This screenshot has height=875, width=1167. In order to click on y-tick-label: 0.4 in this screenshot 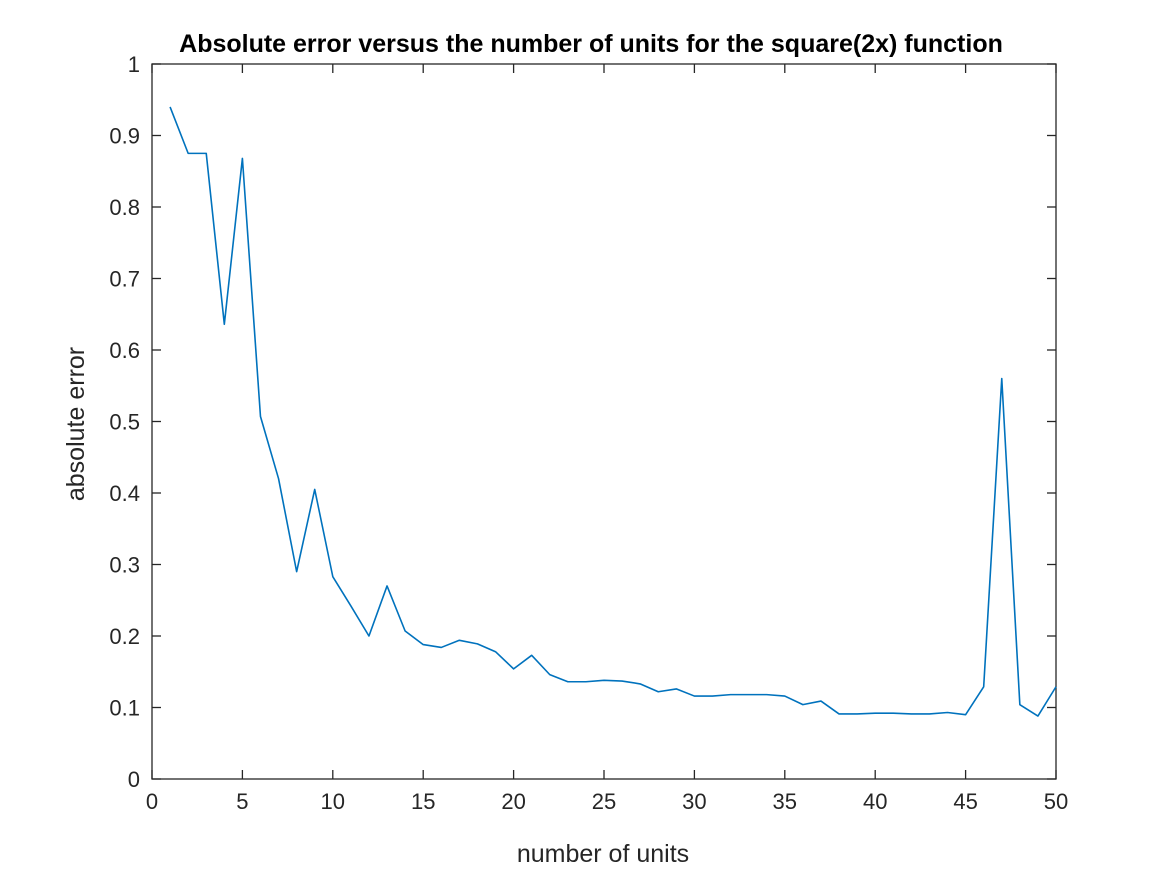, I will do `click(124, 493)`.